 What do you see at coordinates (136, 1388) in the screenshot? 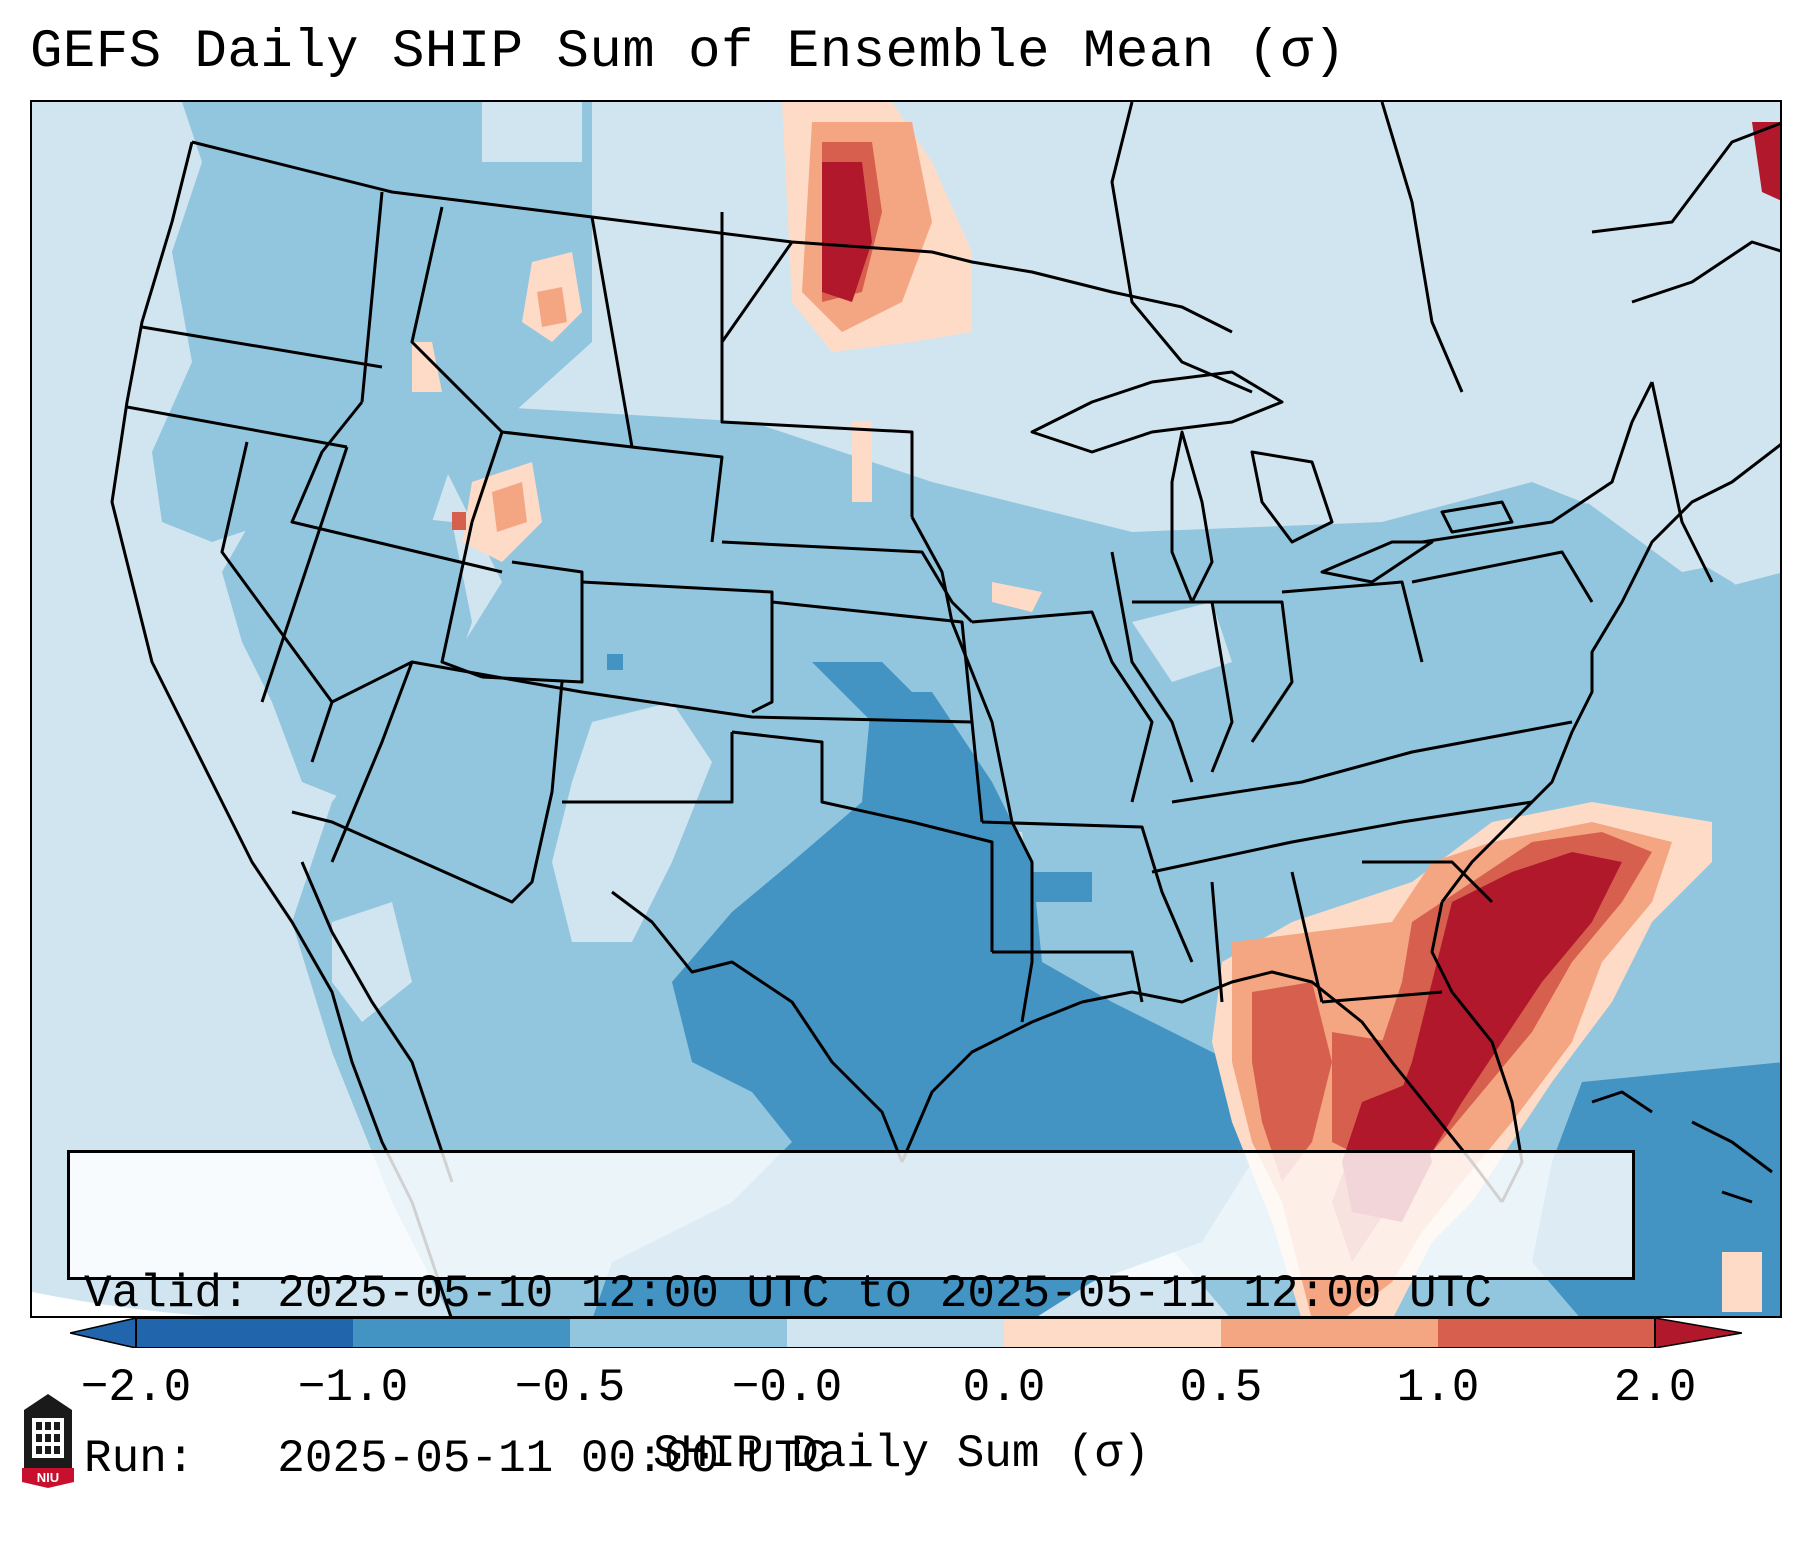
I see `colorbar-tick-label: −2.0` at bounding box center [136, 1388].